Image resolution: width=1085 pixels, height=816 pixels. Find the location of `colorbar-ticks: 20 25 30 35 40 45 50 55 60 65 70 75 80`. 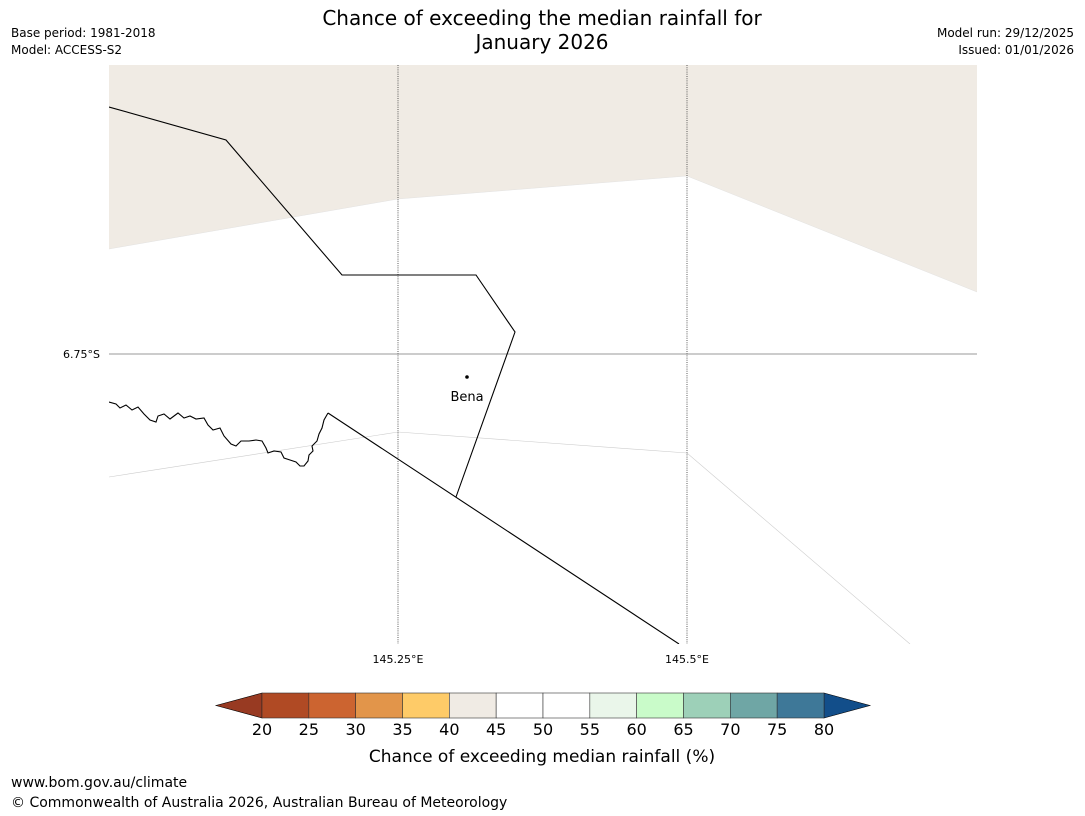

colorbar-ticks: 20 25 30 35 40 45 50 55 60 65 70 75 80 is located at coordinates (543, 729).